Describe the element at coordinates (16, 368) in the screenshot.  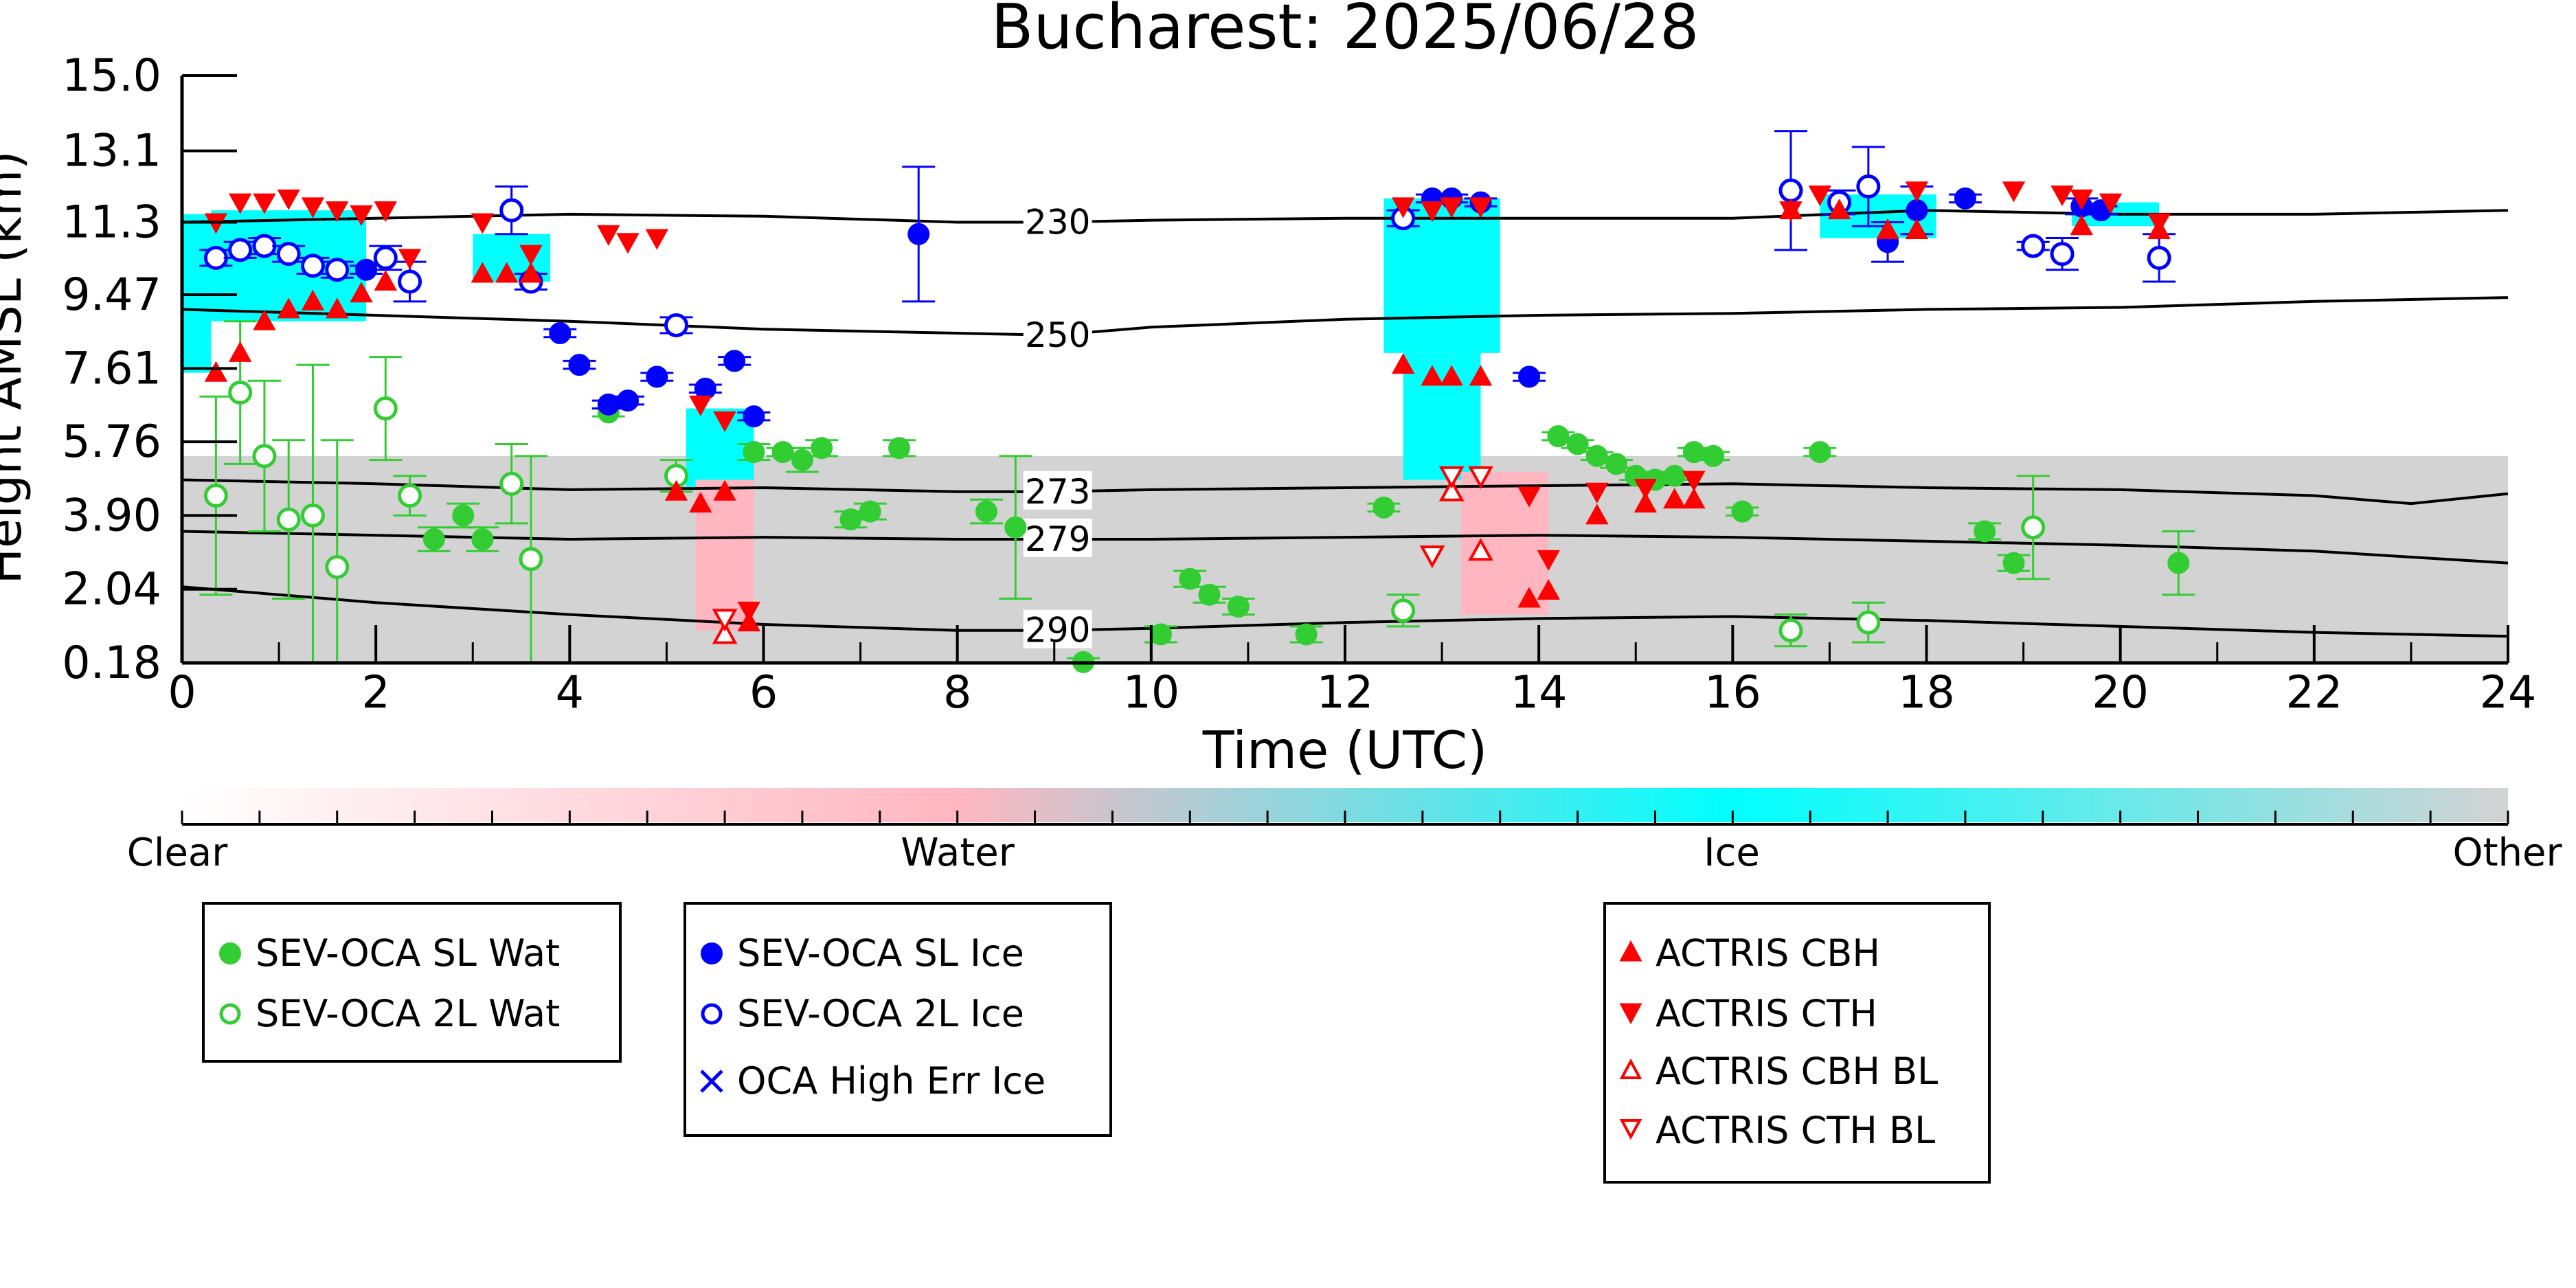
I see `y-axis-label: Height AMSL (km)` at that location.